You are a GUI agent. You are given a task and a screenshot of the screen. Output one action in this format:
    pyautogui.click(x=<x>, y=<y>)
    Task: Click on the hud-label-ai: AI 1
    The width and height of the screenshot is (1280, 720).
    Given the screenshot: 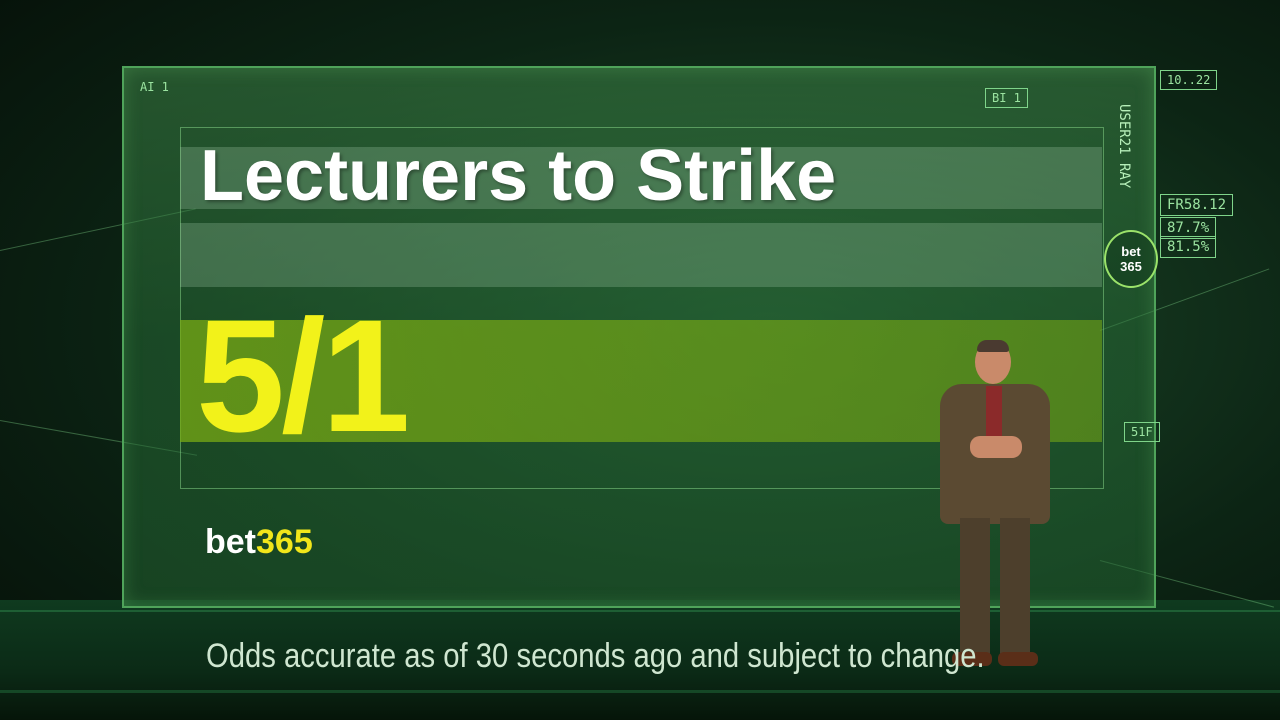 What is the action you would take?
    pyautogui.click(x=154, y=87)
    